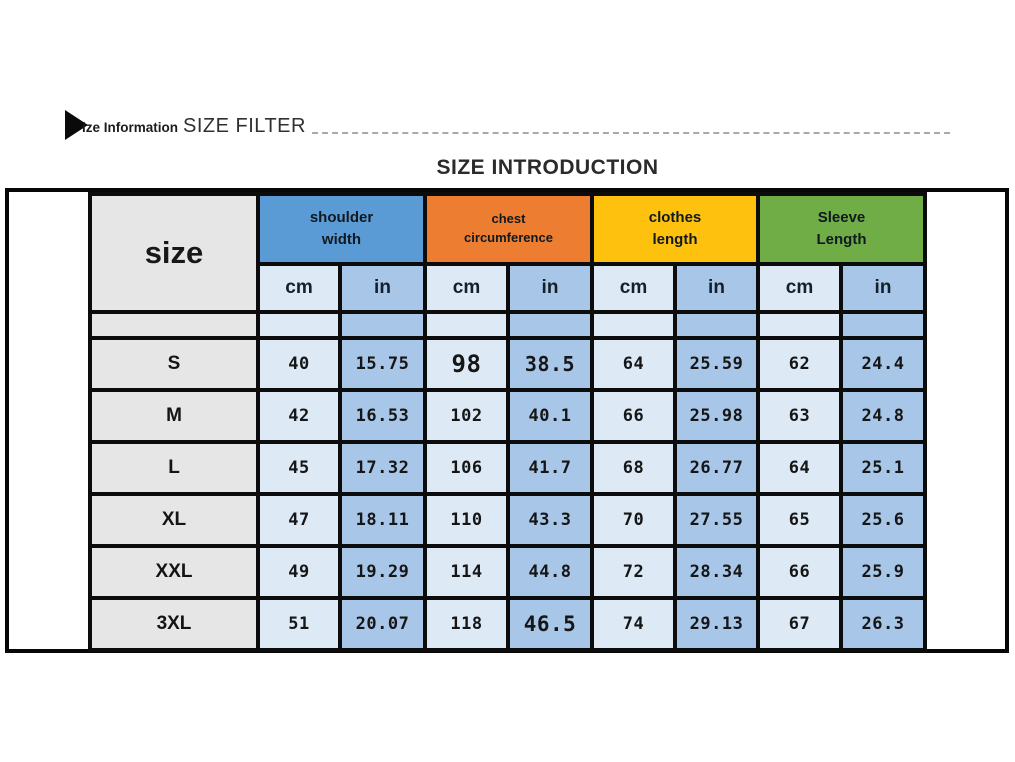  I want to click on measure-cell: 72, so click(633, 572).